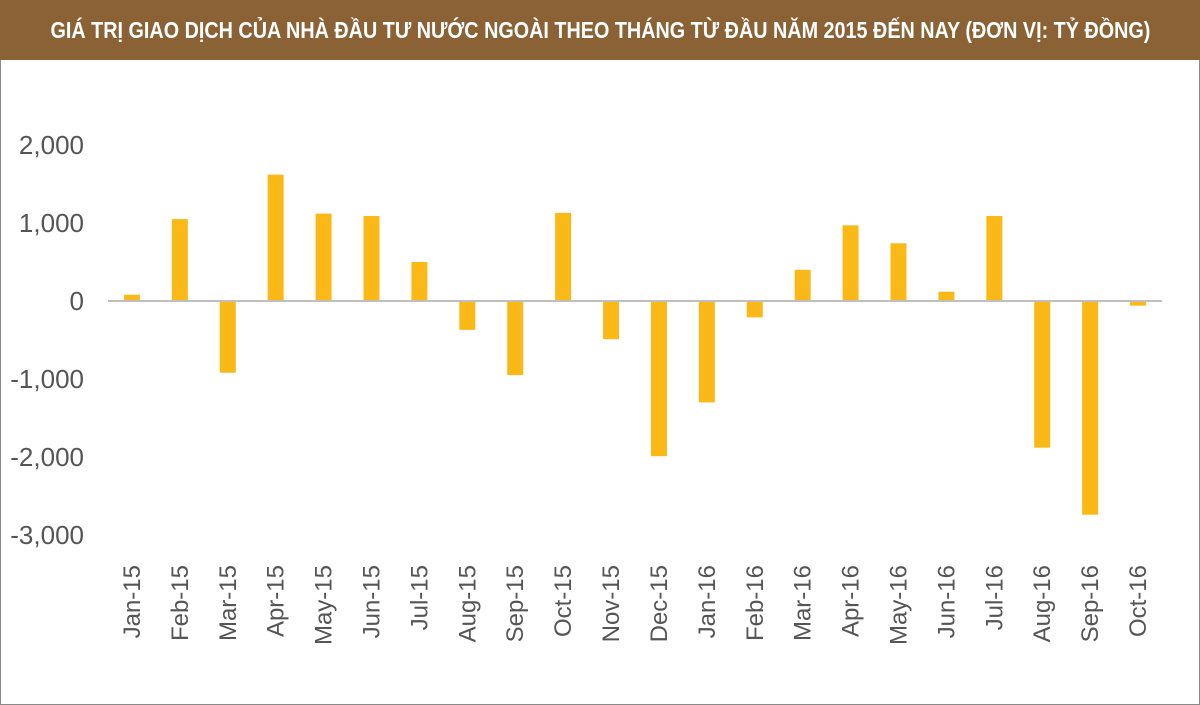 The width and height of the screenshot is (1200, 705). Describe the element at coordinates (276, 601) in the screenshot. I see `x-tick-label: Apr-15` at that location.